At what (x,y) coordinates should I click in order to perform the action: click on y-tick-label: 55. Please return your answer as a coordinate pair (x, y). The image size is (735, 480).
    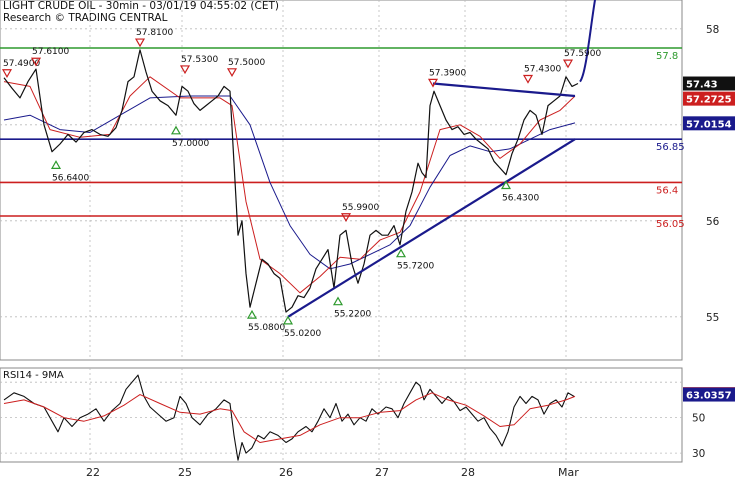
    Looking at the image, I should click on (712, 318).